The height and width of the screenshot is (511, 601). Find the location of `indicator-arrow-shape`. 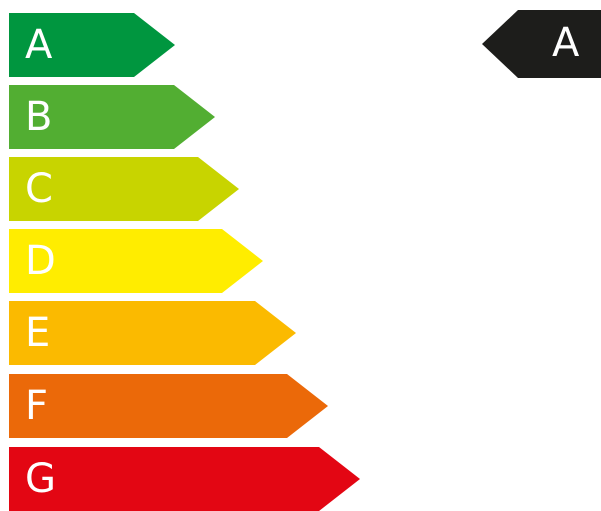

indicator-arrow-shape is located at coordinates (541, 44).